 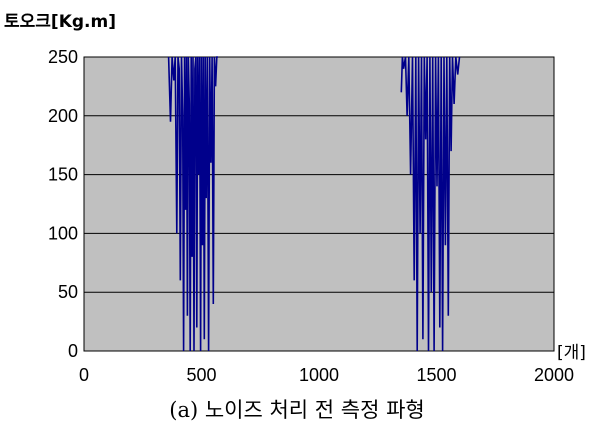 I want to click on y-tick-label: 250, so click(x=63, y=57).